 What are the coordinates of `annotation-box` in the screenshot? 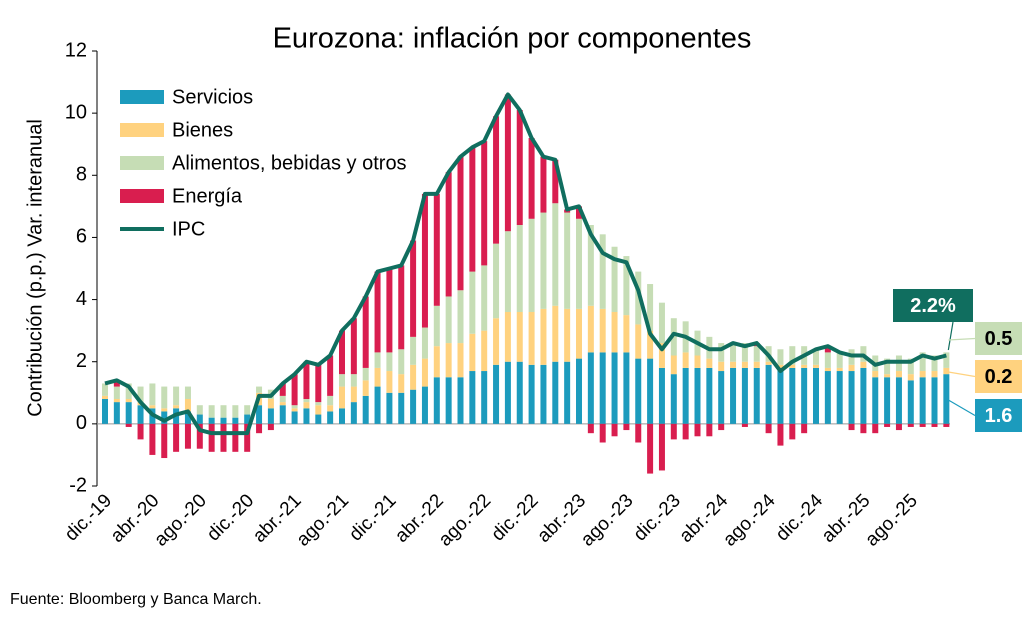 It's located at (998, 415).